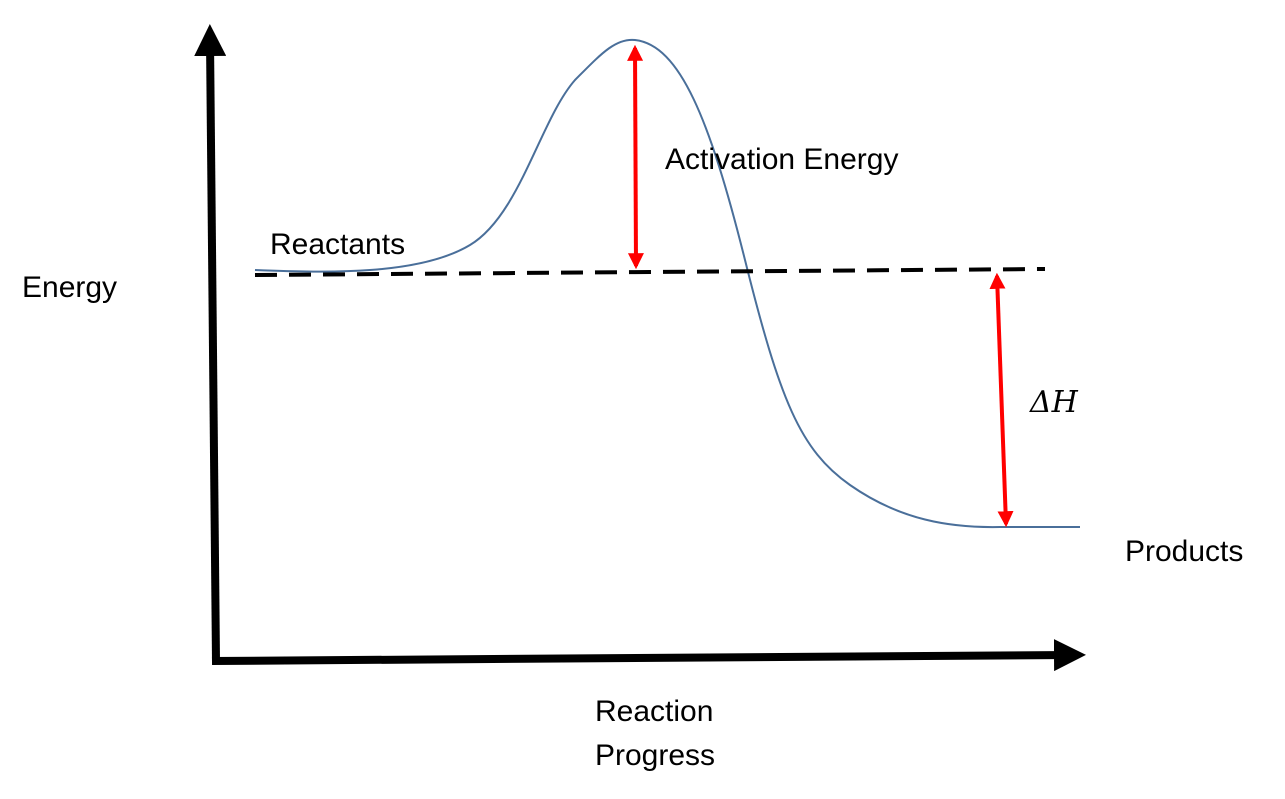 This screenshot has width=1285, height=799. Describe the element at coordinates (781, 159) in the screenshot. I see `activation-label: Activation Energy` at that location.